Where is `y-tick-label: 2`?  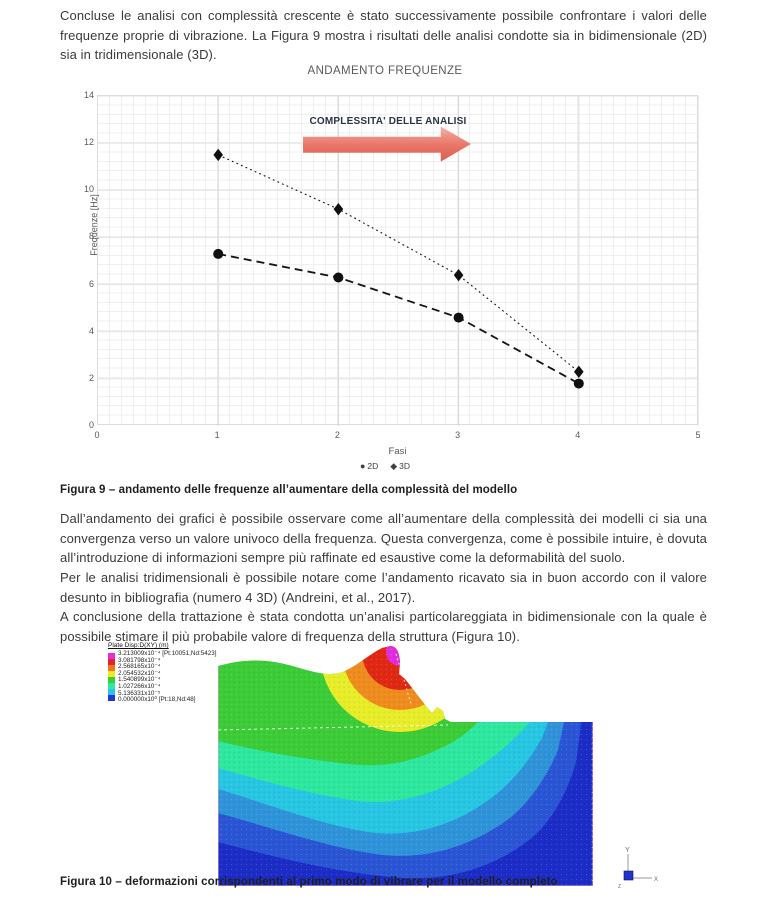 y-tick-label: 2 is located at coordinates (91, 377).